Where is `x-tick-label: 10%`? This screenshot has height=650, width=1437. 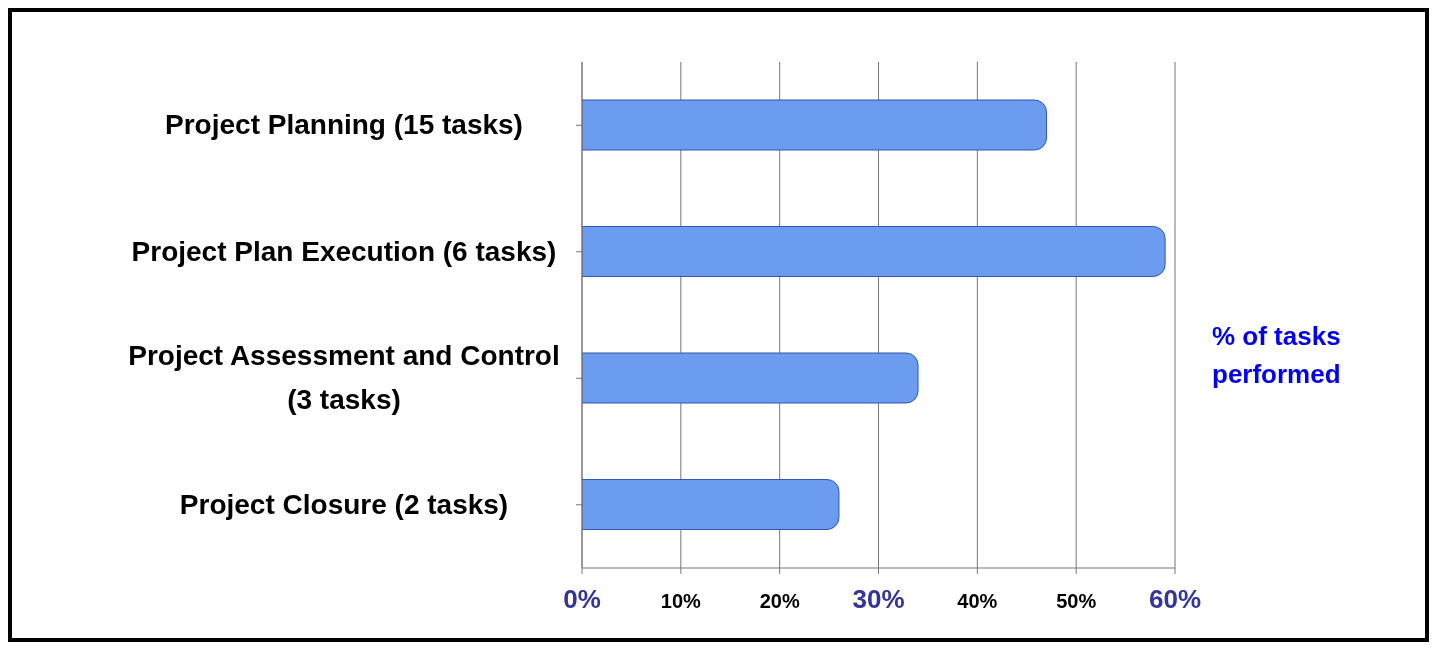
x-tick-label: 10% is located at coordinates (681, 601).